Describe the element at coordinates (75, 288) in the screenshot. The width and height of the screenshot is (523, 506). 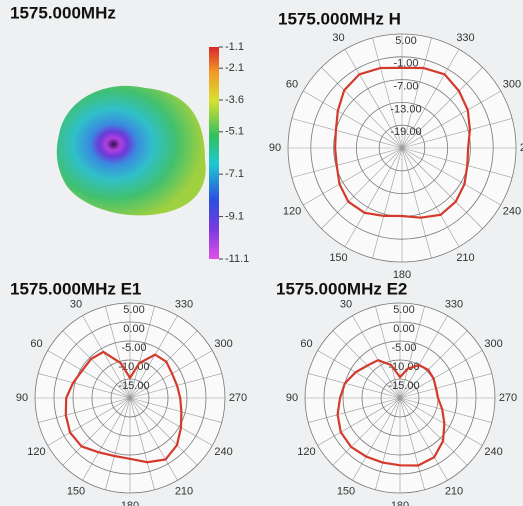
I see `chart-title: 1575.000MHz E1` at that location.